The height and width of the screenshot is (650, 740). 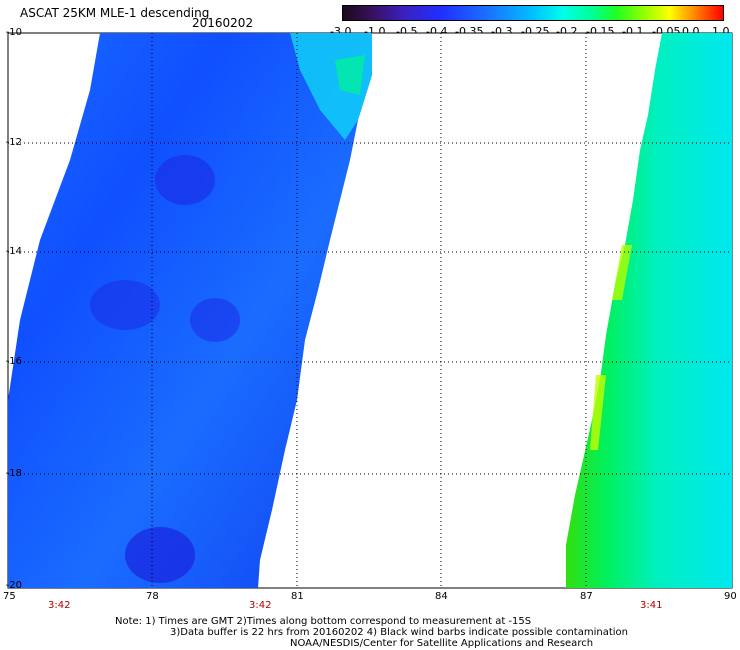 I want to click on map-date: 20160202, so click(x=223, y=23).